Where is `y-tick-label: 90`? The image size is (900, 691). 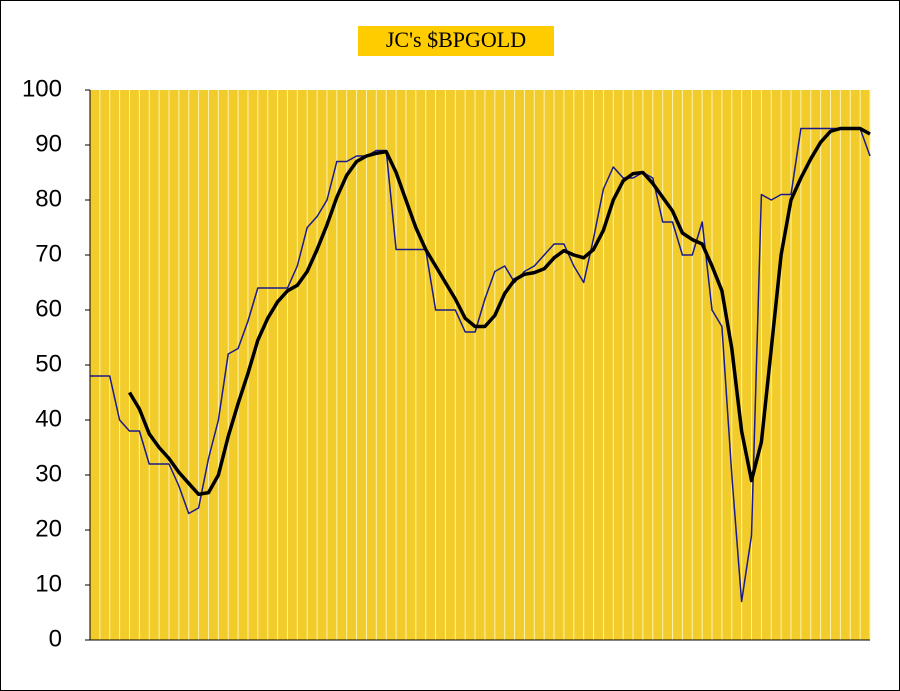 y-tick-label: 90 is located at coordinates (48, 143).